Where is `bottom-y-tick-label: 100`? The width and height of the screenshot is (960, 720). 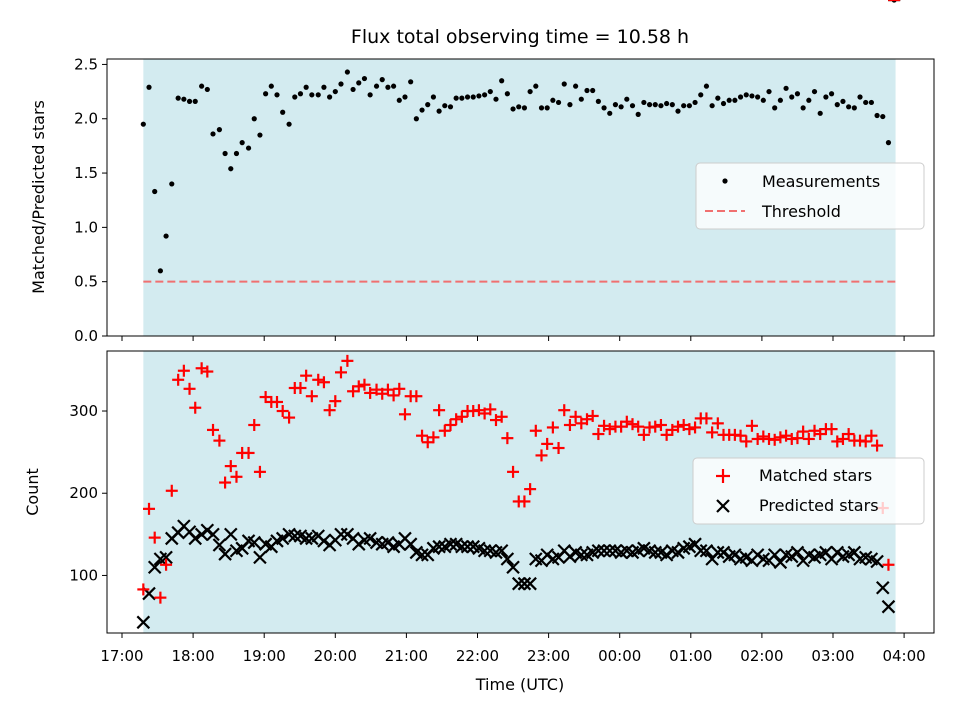
bottom-y-tick-label: 100 is located at coordinates (83, 575).